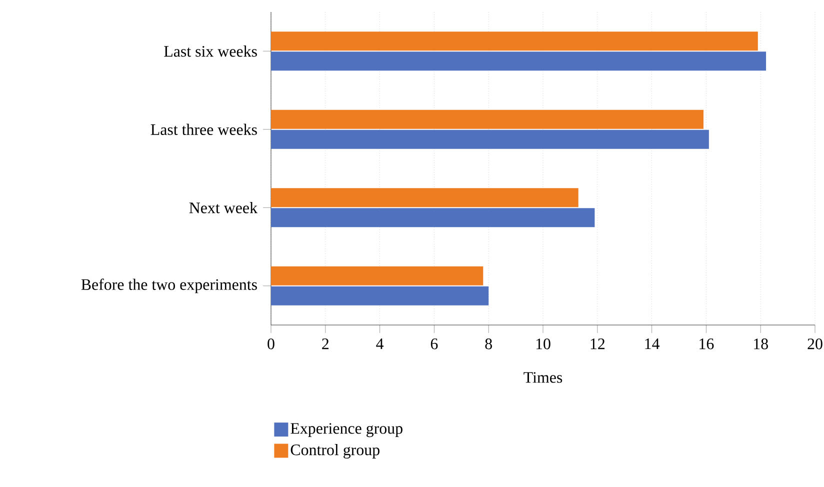  What do you see at coordinates (203, 129) in the screenshot?
I see `y-tick-label: Last three weeks` at bounding box center [203, 129].